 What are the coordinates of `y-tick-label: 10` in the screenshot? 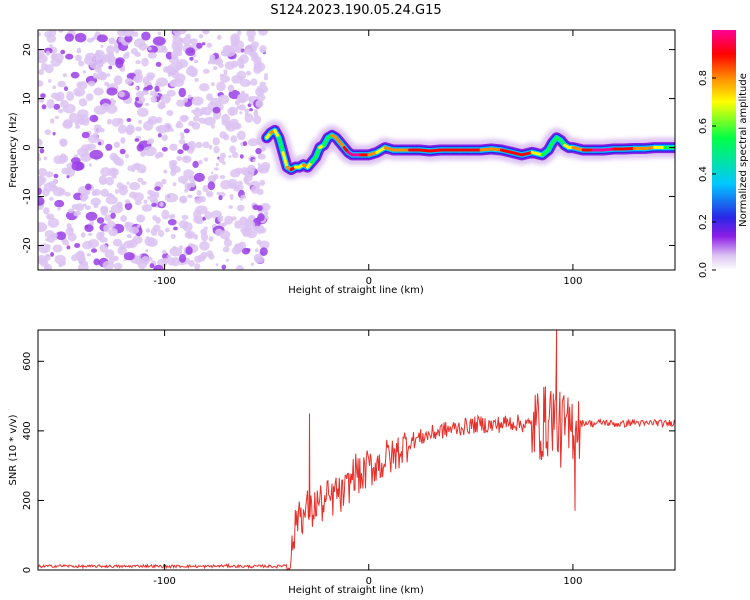 It's located at (27, 98).